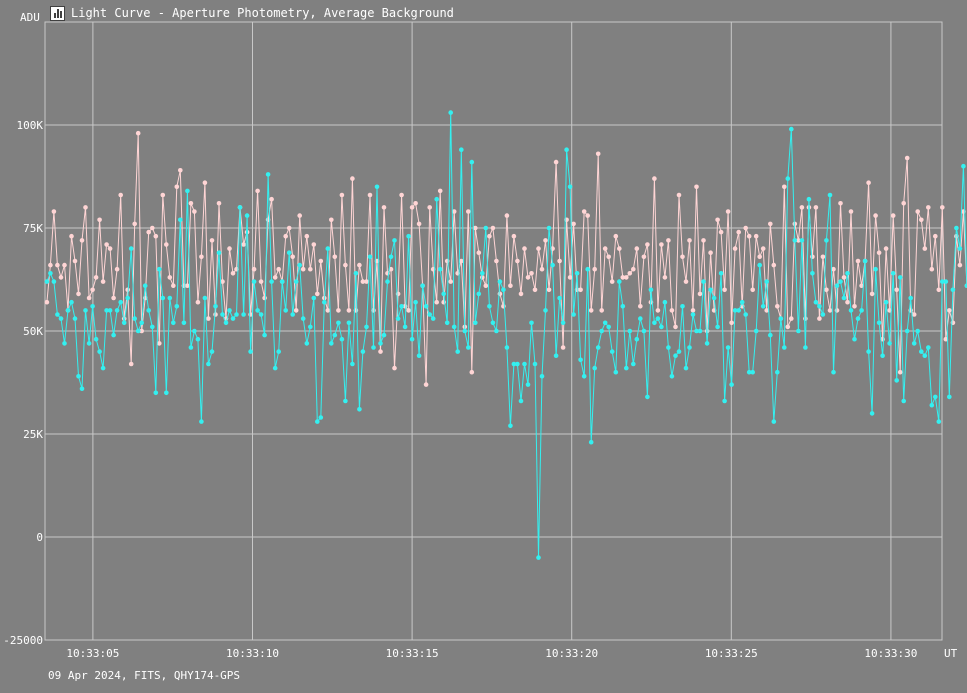  Describe the element at coordinates (252, 653) in the screenshot. I see `x-tick-label: 10:33:10` at that location.